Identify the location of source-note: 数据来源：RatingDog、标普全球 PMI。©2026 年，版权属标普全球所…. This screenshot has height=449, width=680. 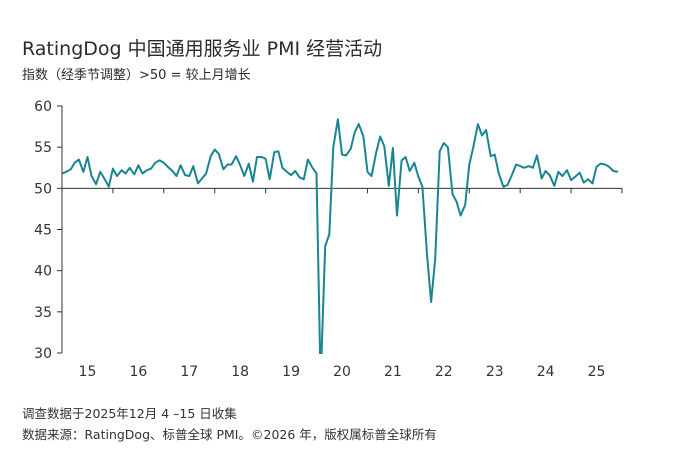
(229, 434).